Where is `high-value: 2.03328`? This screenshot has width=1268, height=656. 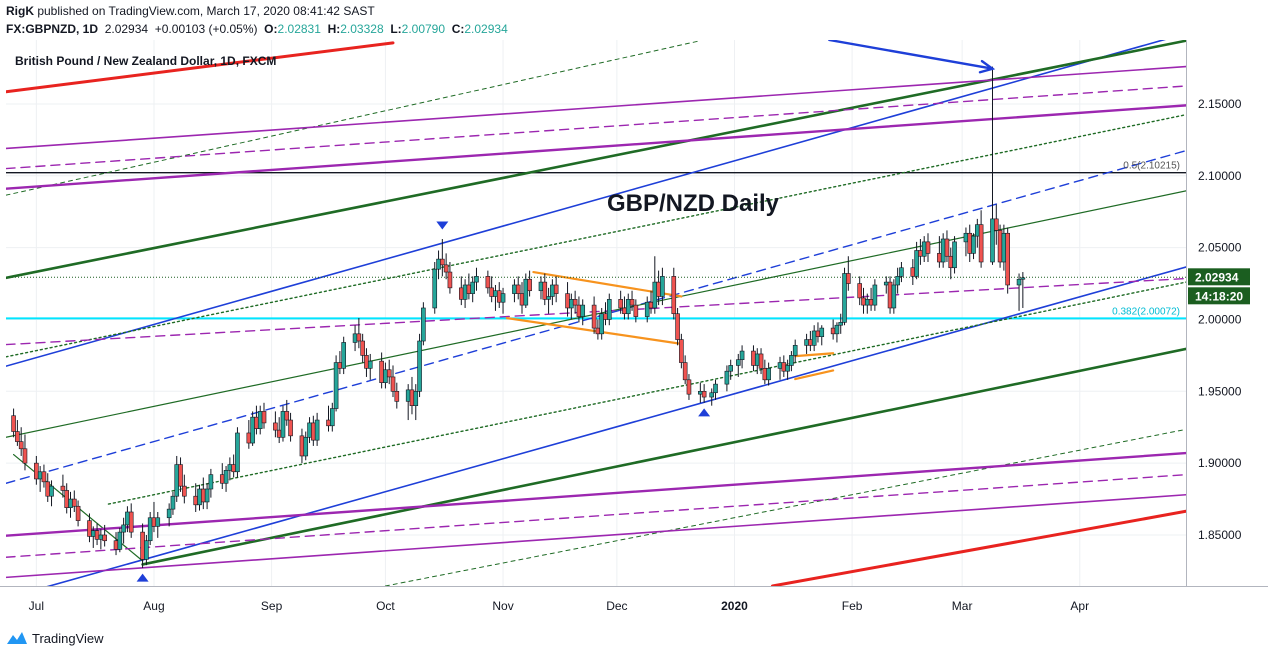
high-value: 2.03328 is located at coordinates (362, 29).